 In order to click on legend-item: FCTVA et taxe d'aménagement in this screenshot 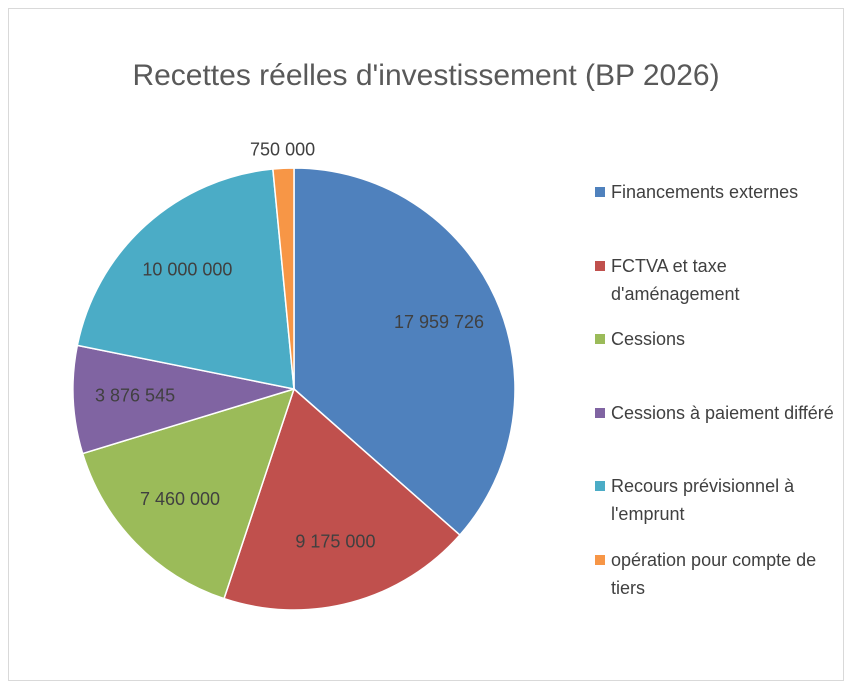, I will do `click(715, 280)`.